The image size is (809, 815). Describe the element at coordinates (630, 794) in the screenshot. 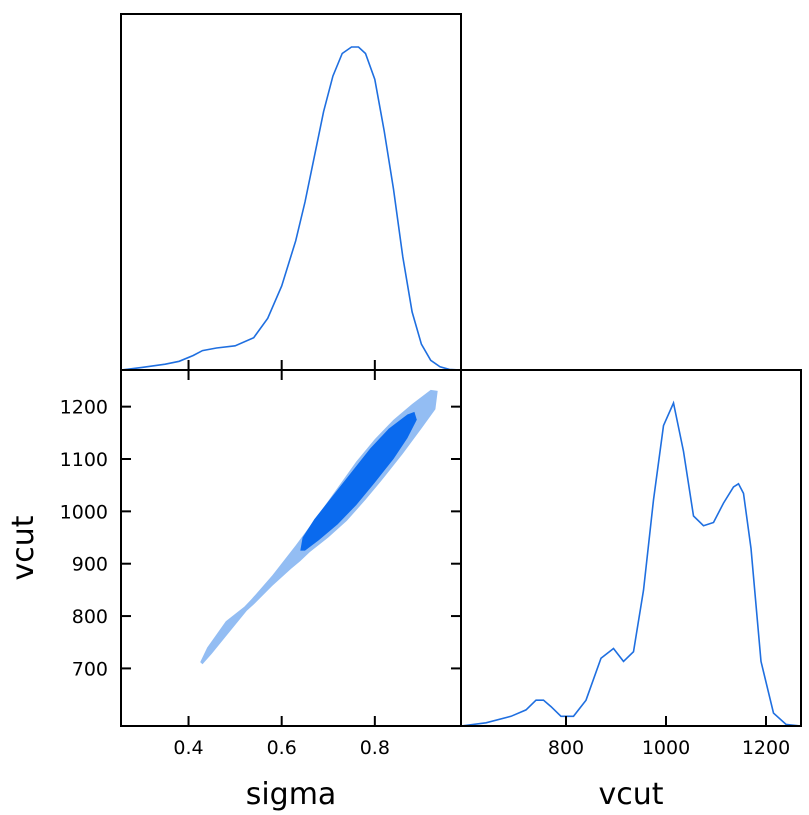

I see `xlabel-vcut: vcut` at that location.